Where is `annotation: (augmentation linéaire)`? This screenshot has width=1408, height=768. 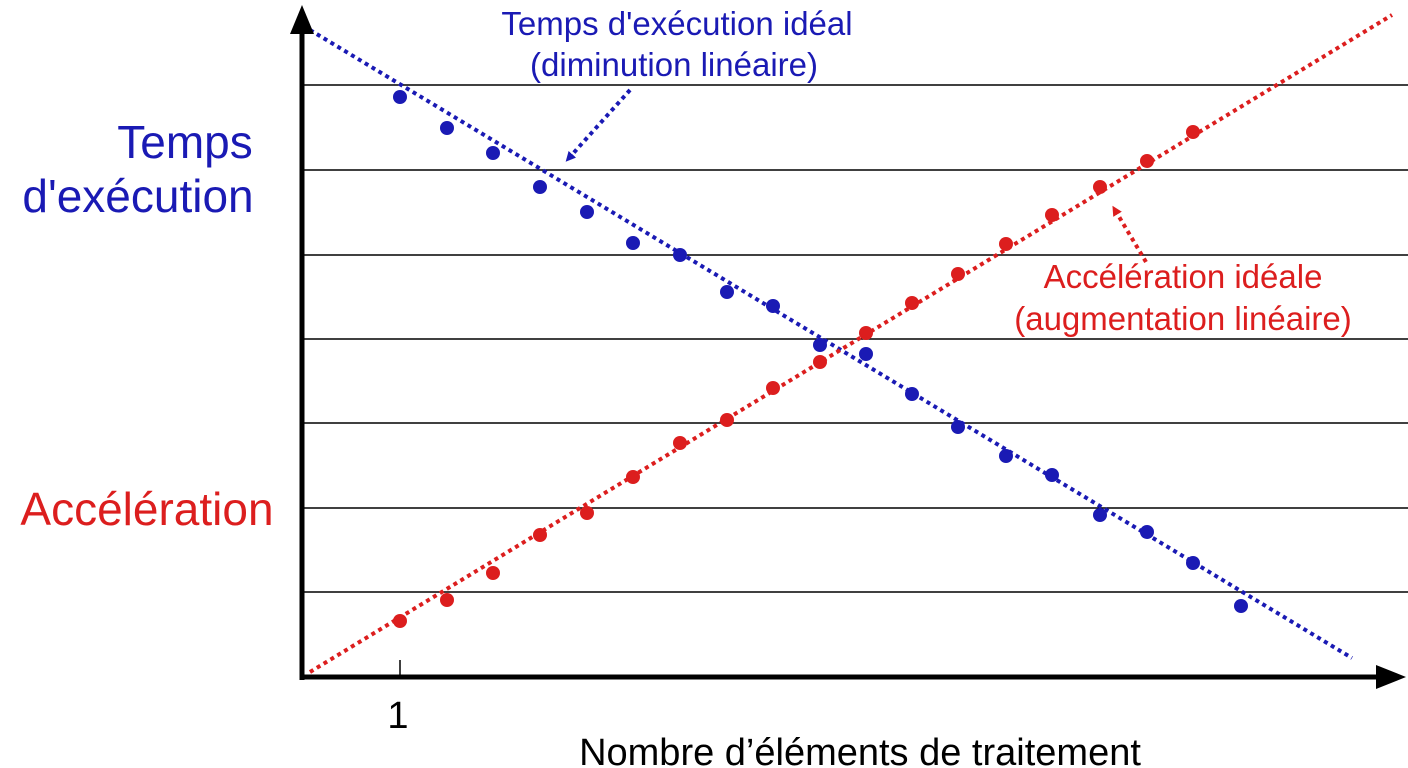 annotation: (augmentation linéaire) is located at coordinates (1183, 318).